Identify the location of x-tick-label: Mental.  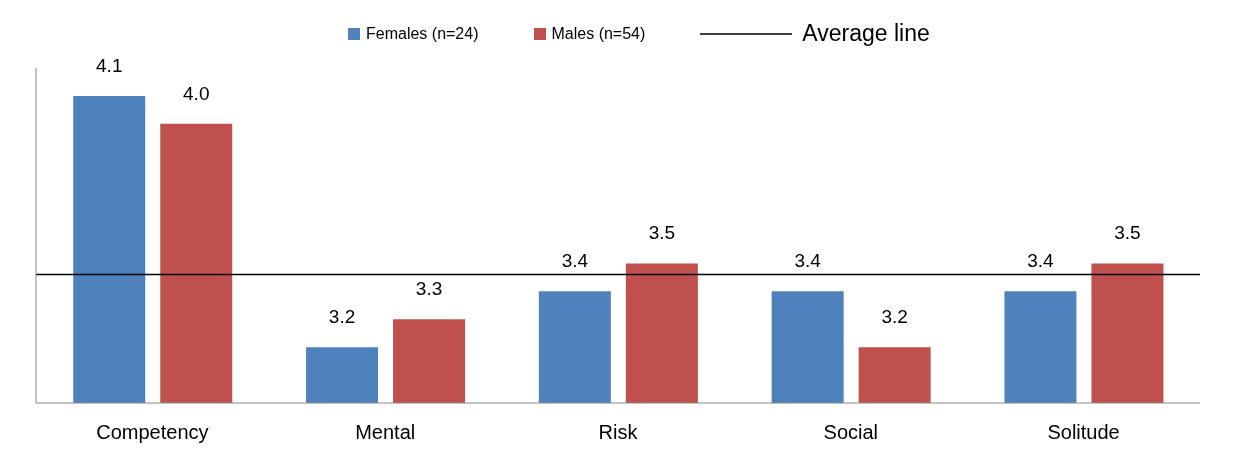
(385, 432).